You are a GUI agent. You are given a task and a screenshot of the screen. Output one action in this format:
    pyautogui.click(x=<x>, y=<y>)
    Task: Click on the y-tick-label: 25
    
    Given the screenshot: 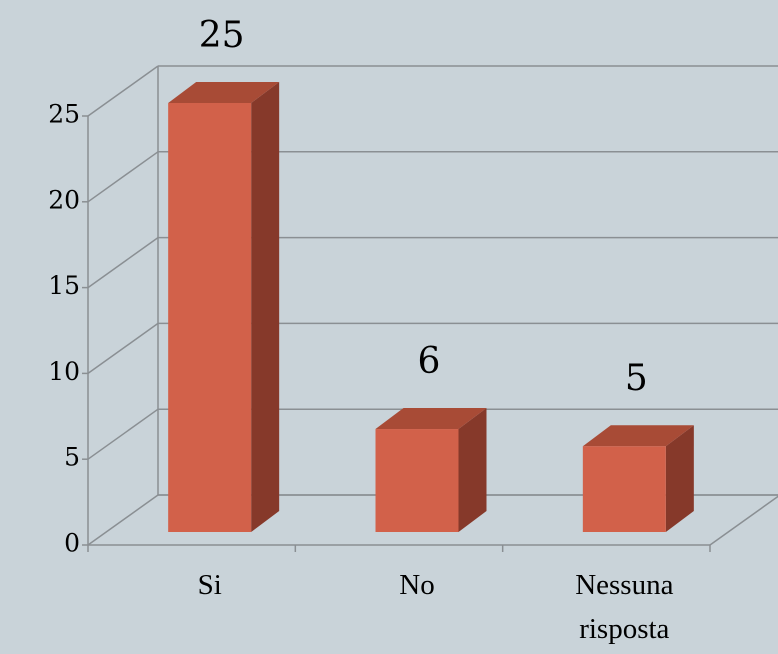 What is the action you would take?
    pyautogui.click(x=64, y=114)
    